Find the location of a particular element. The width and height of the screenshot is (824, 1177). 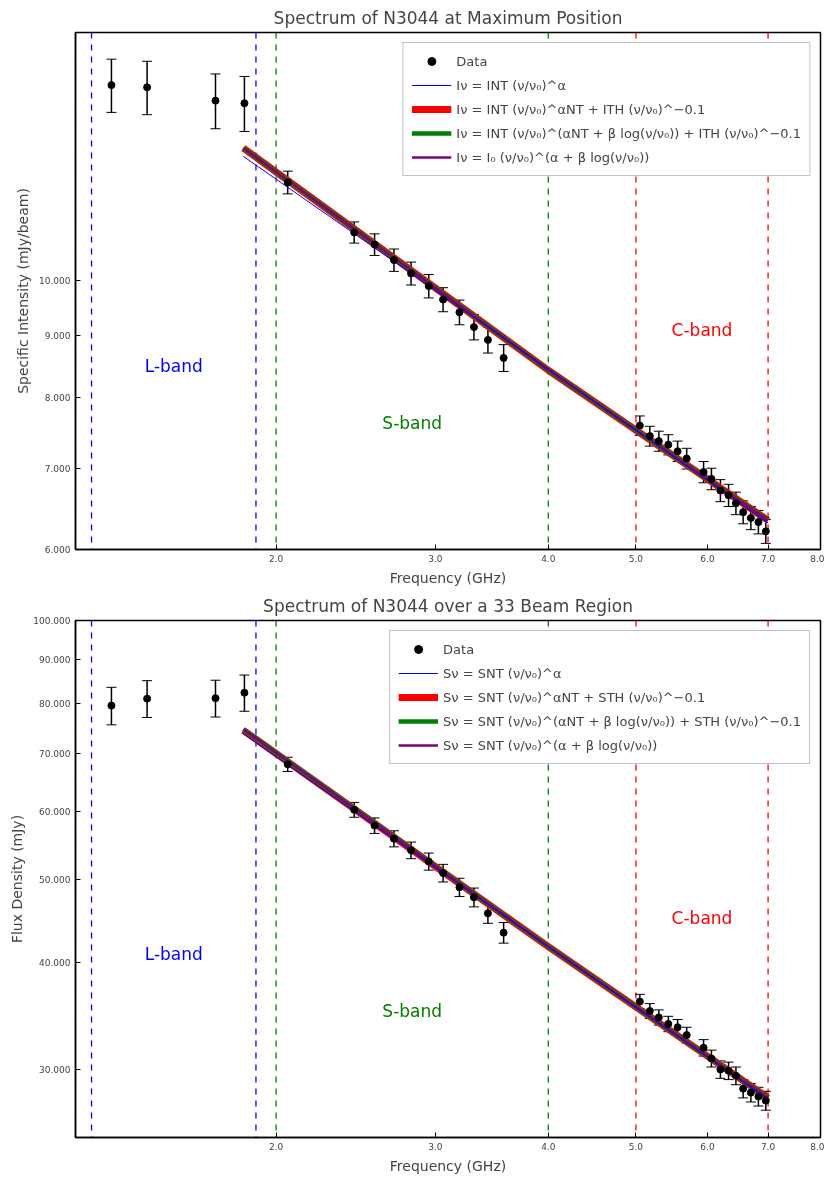

legend-label: Iν = I₀ (ν/ν₀)^(α + β log(ν/ν₀)) is located at coordinates (553, 157).